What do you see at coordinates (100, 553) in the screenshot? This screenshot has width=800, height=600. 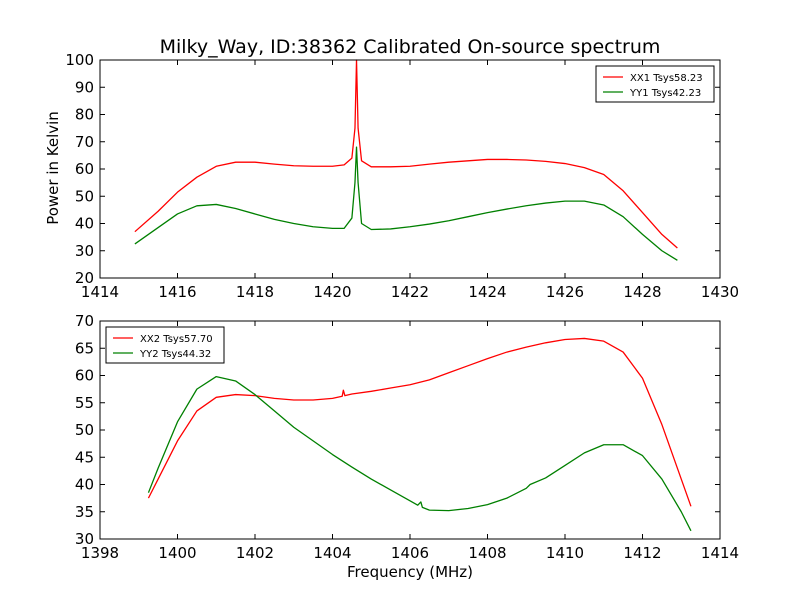 I see `bottom-x-tick-label: 1398` at bounding box center [100, 553].